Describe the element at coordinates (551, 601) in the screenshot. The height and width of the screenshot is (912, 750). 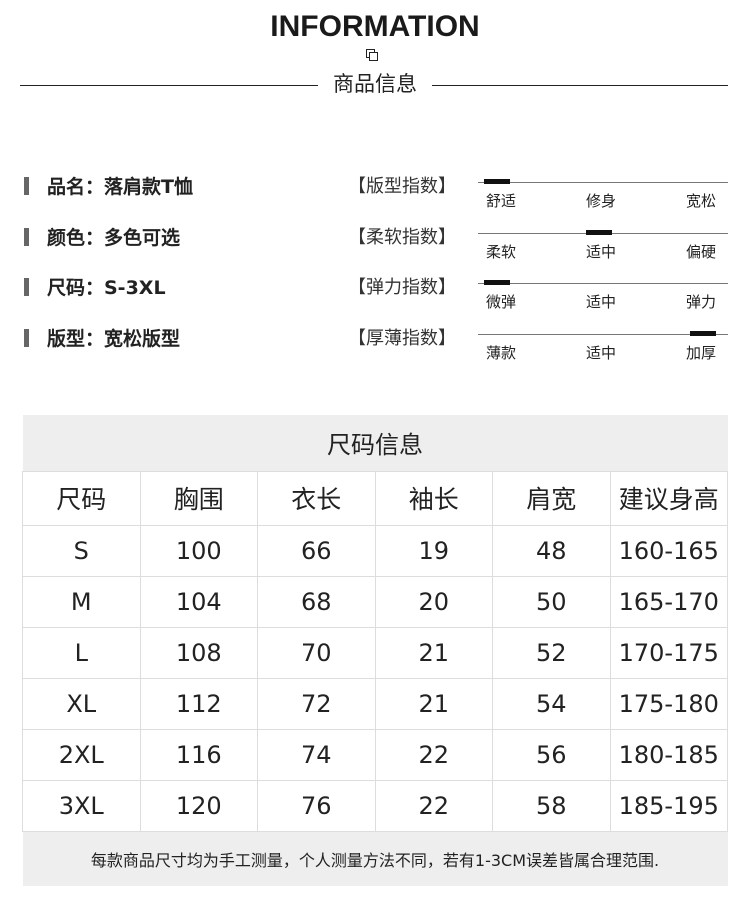
I see `table-cell: 50` at that location.